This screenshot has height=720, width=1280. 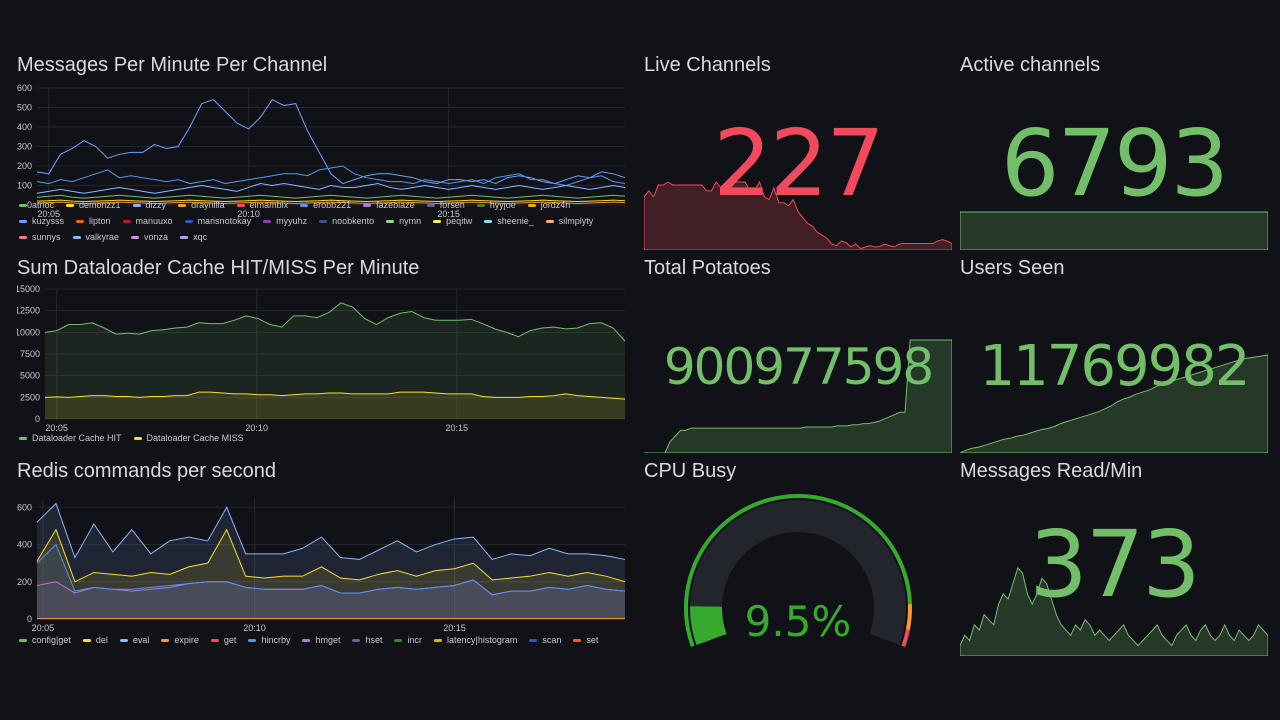 What do you see at coordinates (70, 438) in the screenshot?
I see `legend-item: Dataloader Cache HIT` at bounding box center [70, 438].